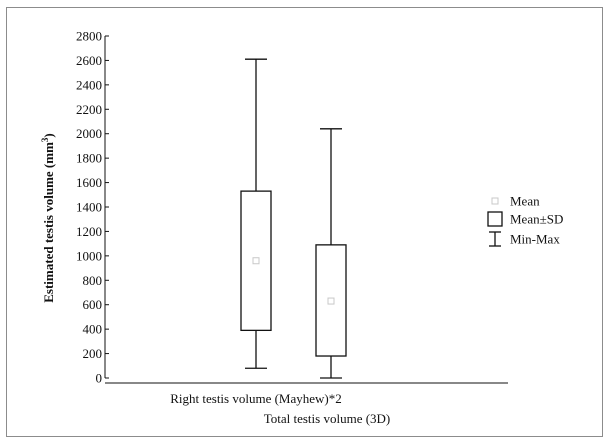 The height and width of the screenshot is (443, 611). I want to click on legend-label: Min-Max, so click(535, 239).